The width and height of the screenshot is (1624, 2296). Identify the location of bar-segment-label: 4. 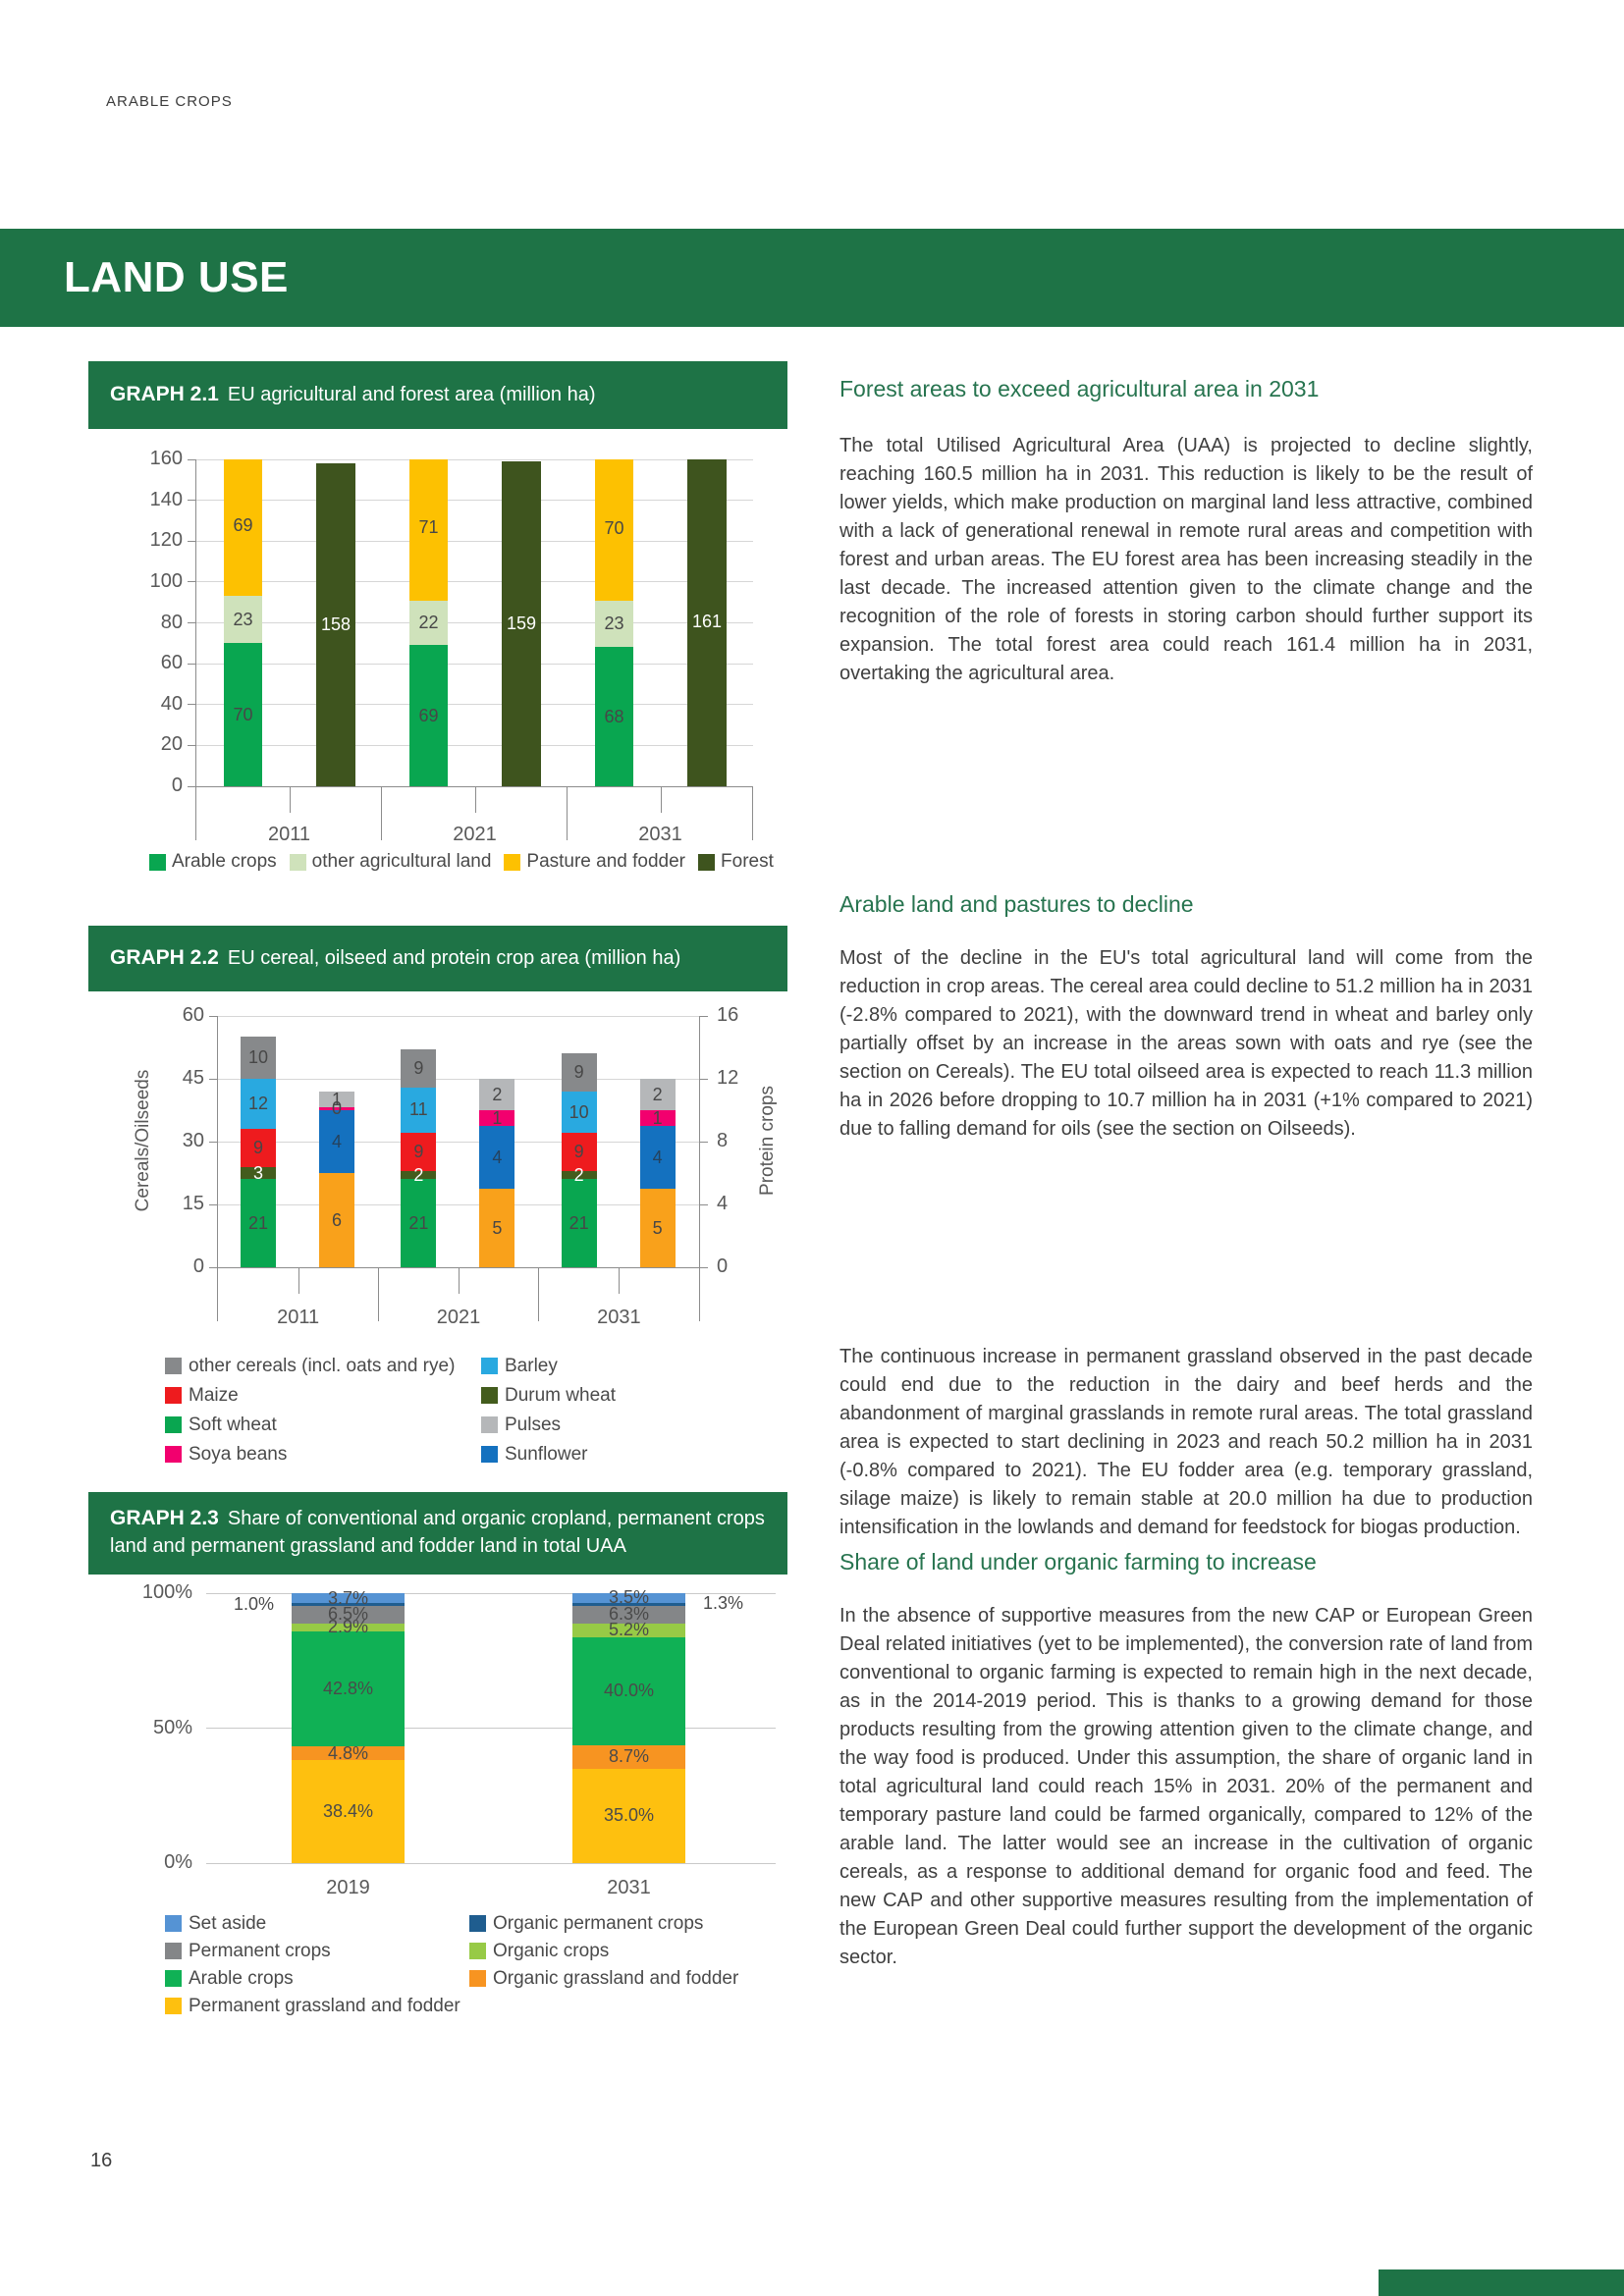
(336, 1141).